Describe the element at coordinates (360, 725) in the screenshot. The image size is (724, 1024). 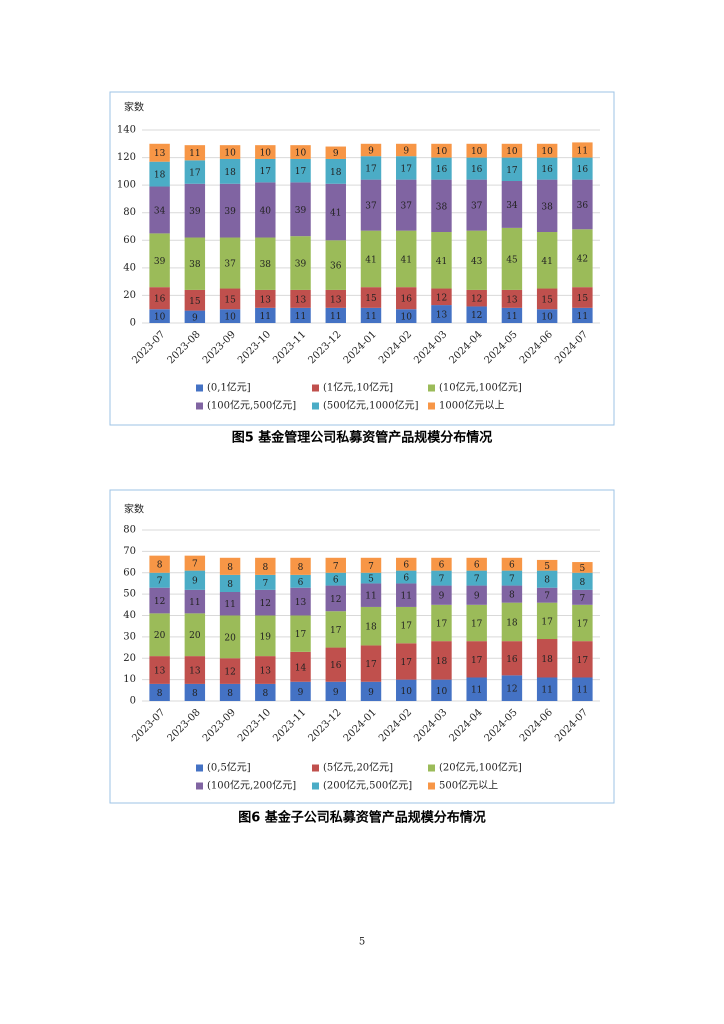
I see `x-tick-label: 2024-01` at that location.